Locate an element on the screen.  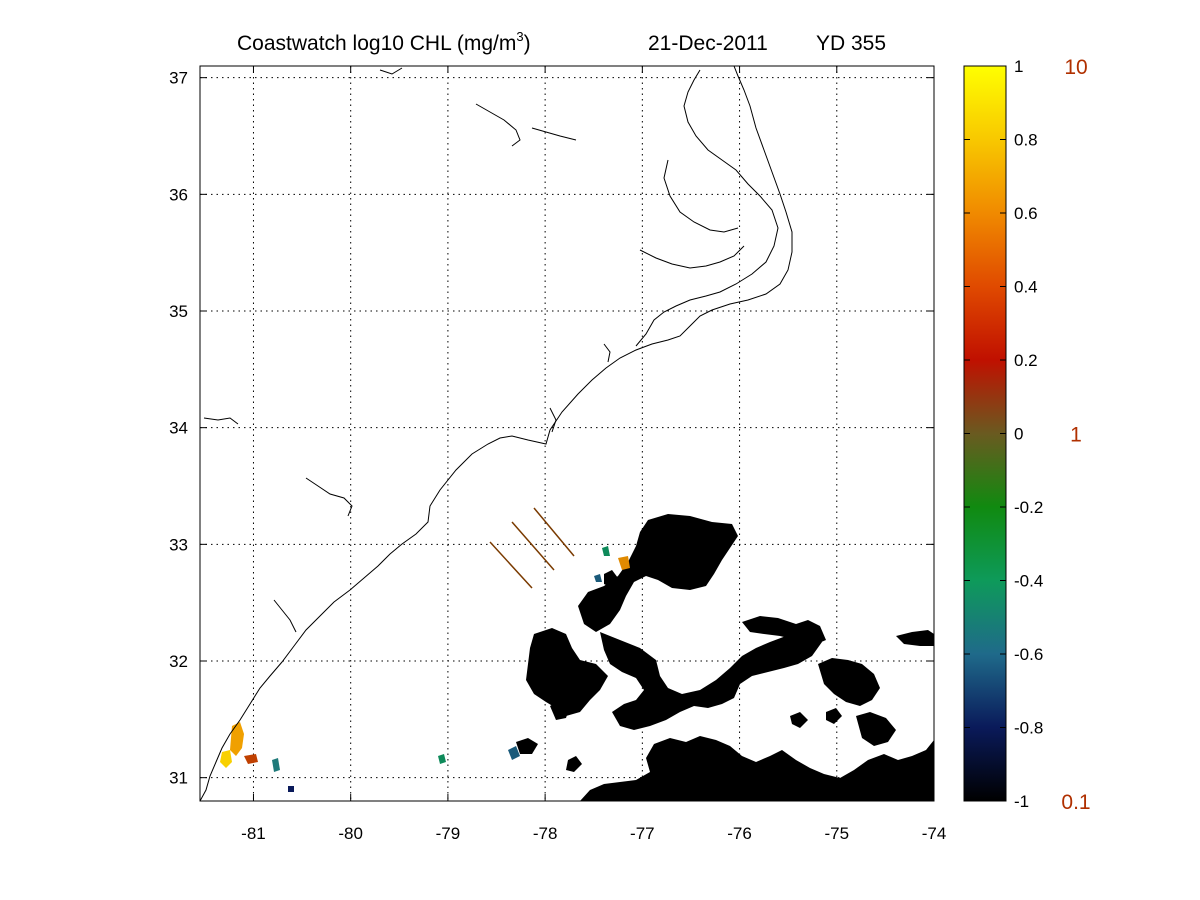
colorbar: 1 0.8 0.6 0.4 0.2 0 -0.2 -0.4 -0.6 -0.8 -1 10 1 0.1 is located at coordinates (1027, 435).